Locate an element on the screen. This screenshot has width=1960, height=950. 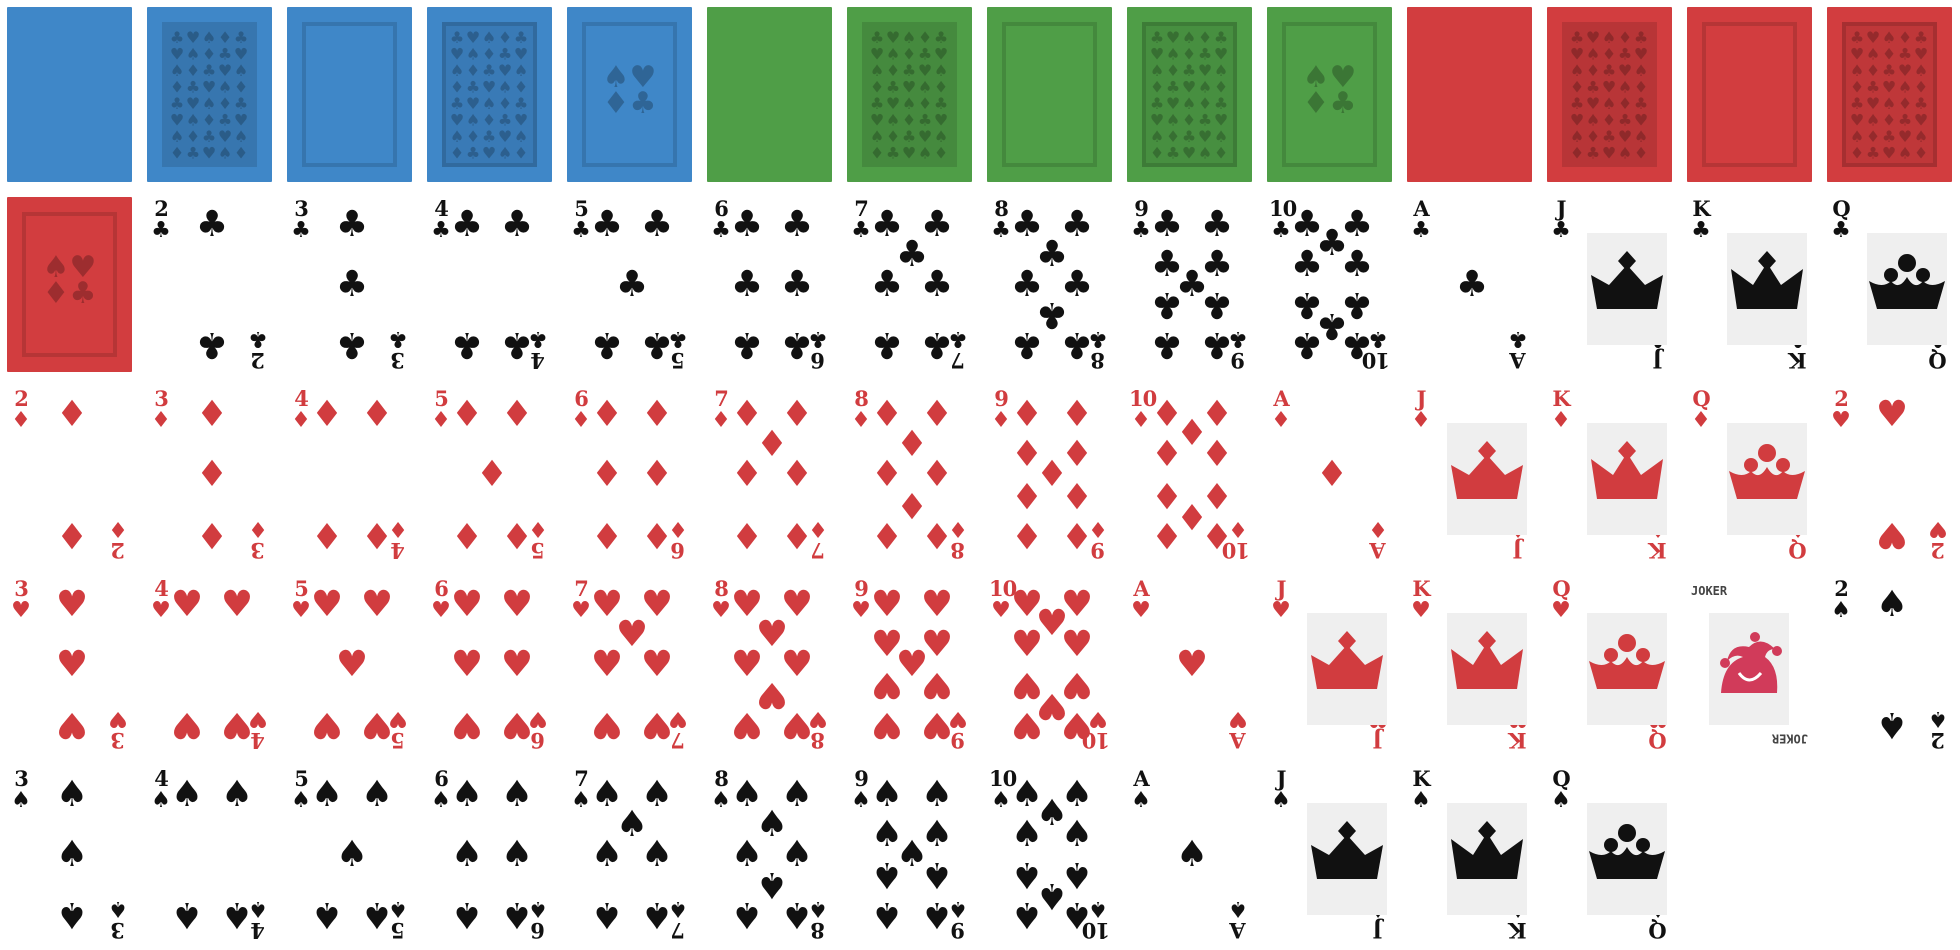
card-index-top: J ♠ is located at coordinates (1281, 789).